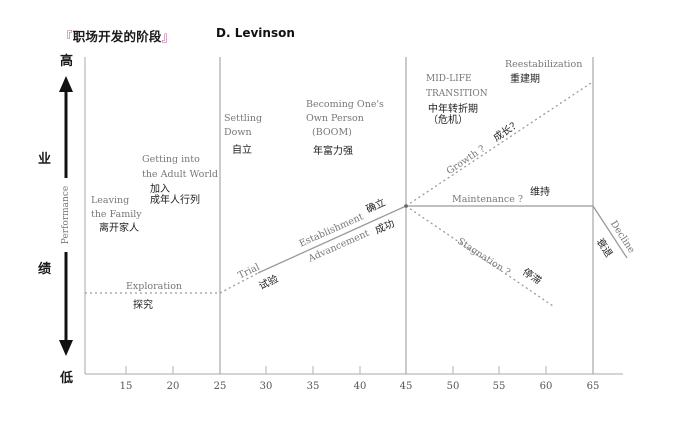  Describe the element at coordinates (487, 199) in the screenshot. I see `maintenance-en: Maintenance ?` at that location.